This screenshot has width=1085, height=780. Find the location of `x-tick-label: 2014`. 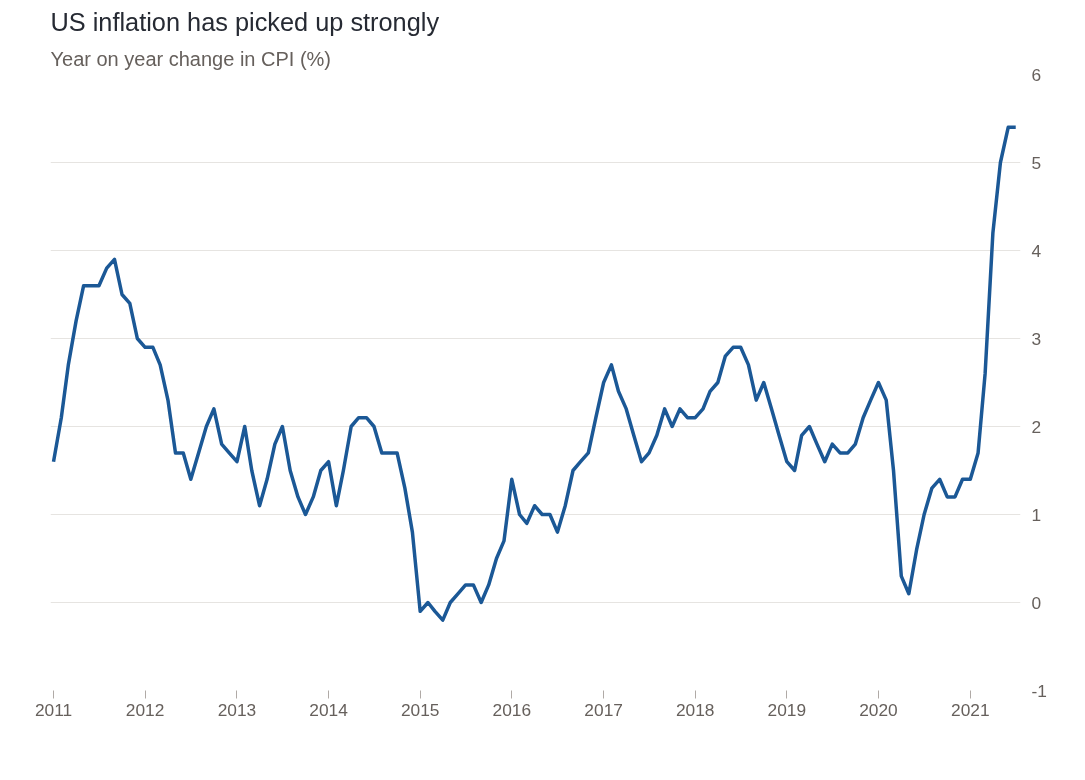

x-tick-label: 2014 is located at coordinates (329, 709).